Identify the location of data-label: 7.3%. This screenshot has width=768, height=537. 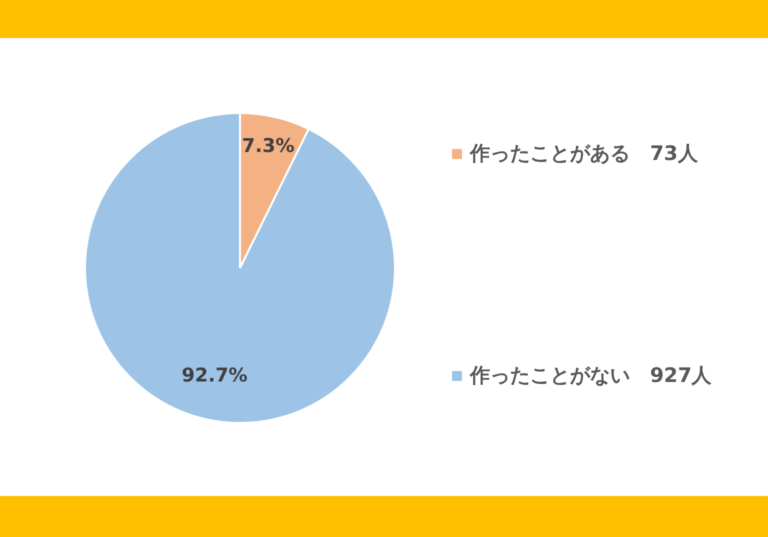
(268, 146).